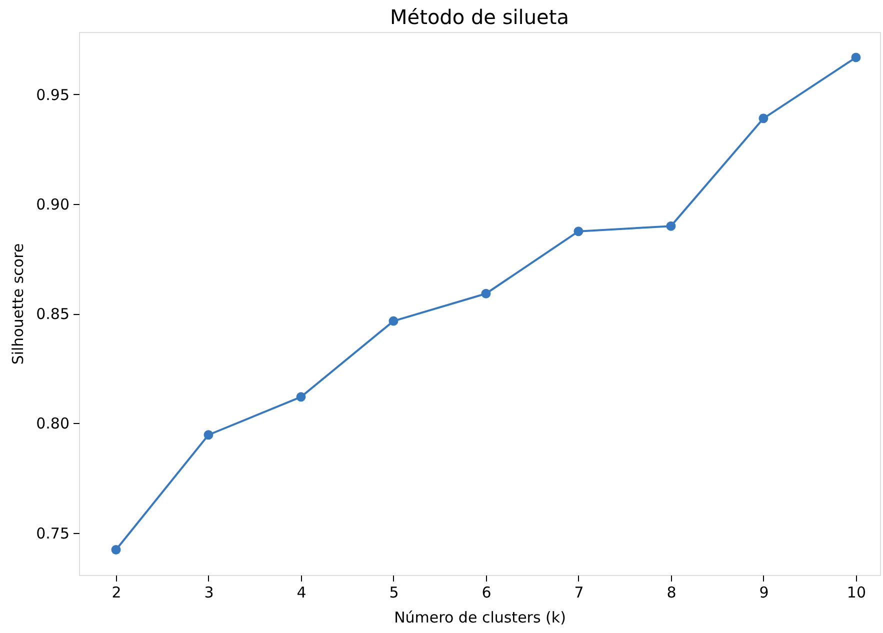 The height and width of the screenshot is (633, 883). Describe the element at coordinates (487, 593) in the screenshot. I see `x-tick-label: 6` at that location.